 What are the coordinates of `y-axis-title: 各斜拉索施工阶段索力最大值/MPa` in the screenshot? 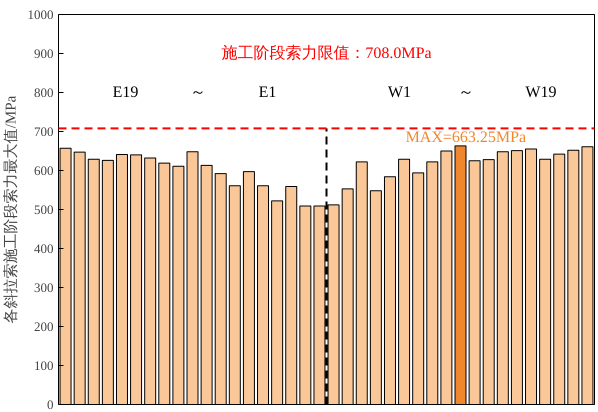 It's located at (11, 209).